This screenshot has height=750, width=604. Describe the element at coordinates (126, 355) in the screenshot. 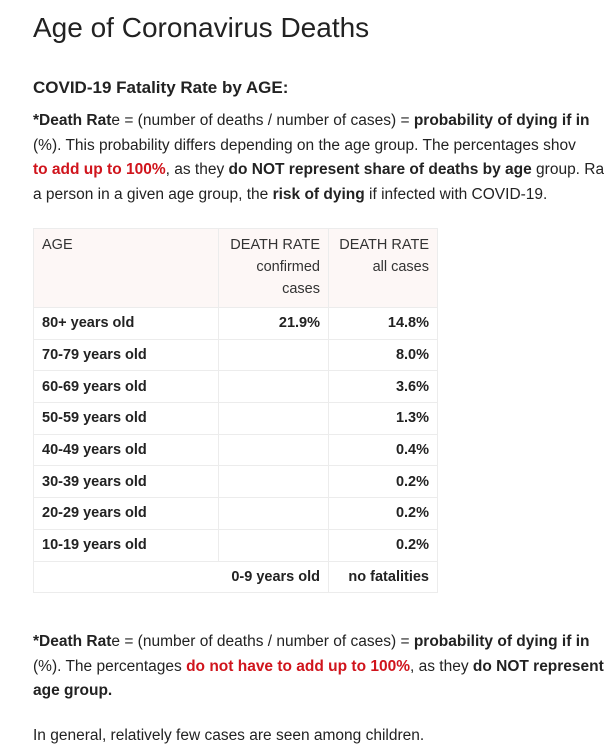

I see `age-cell: 70-79 years old` at that location.